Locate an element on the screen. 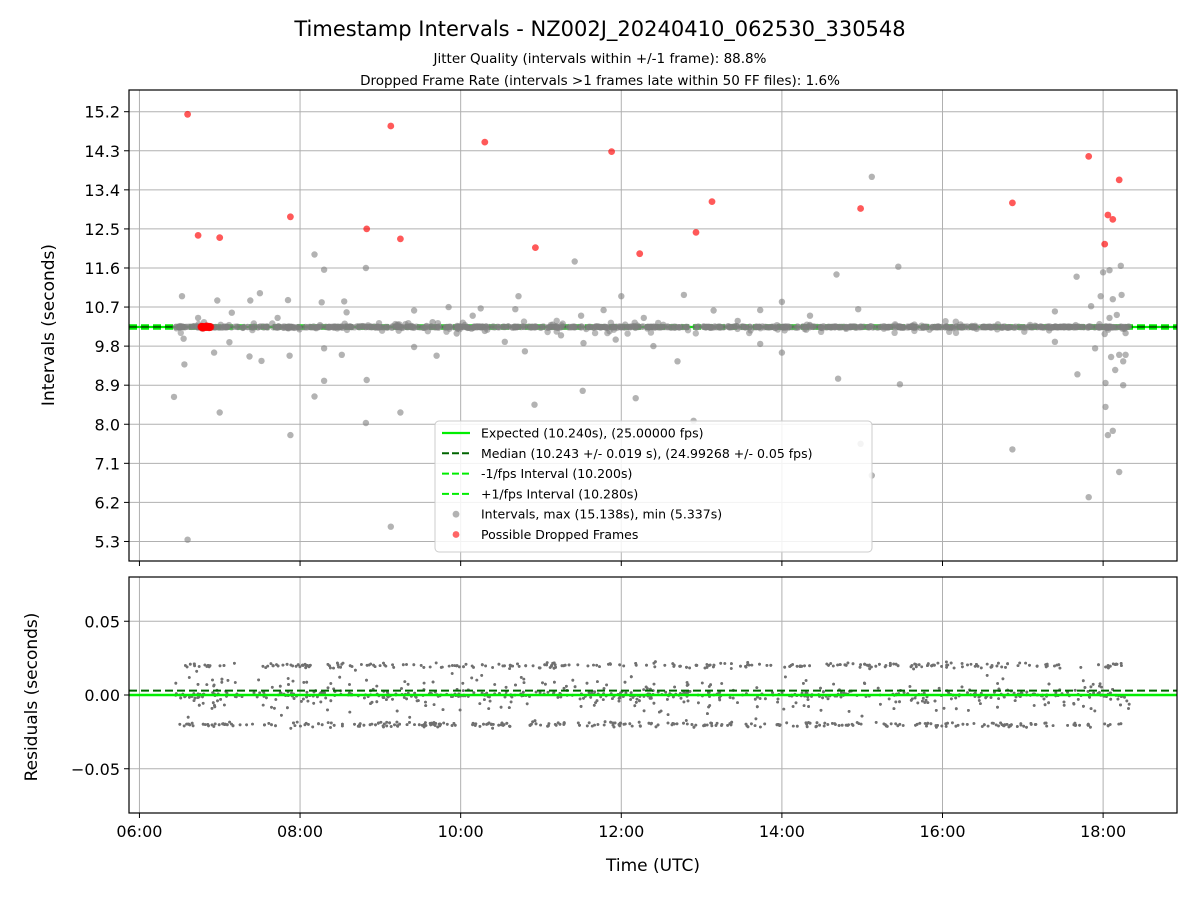 This screenshot has width=1200, height=900. intervals-y-tick-label-9: 13.4 is located at coordinates (102, 190).